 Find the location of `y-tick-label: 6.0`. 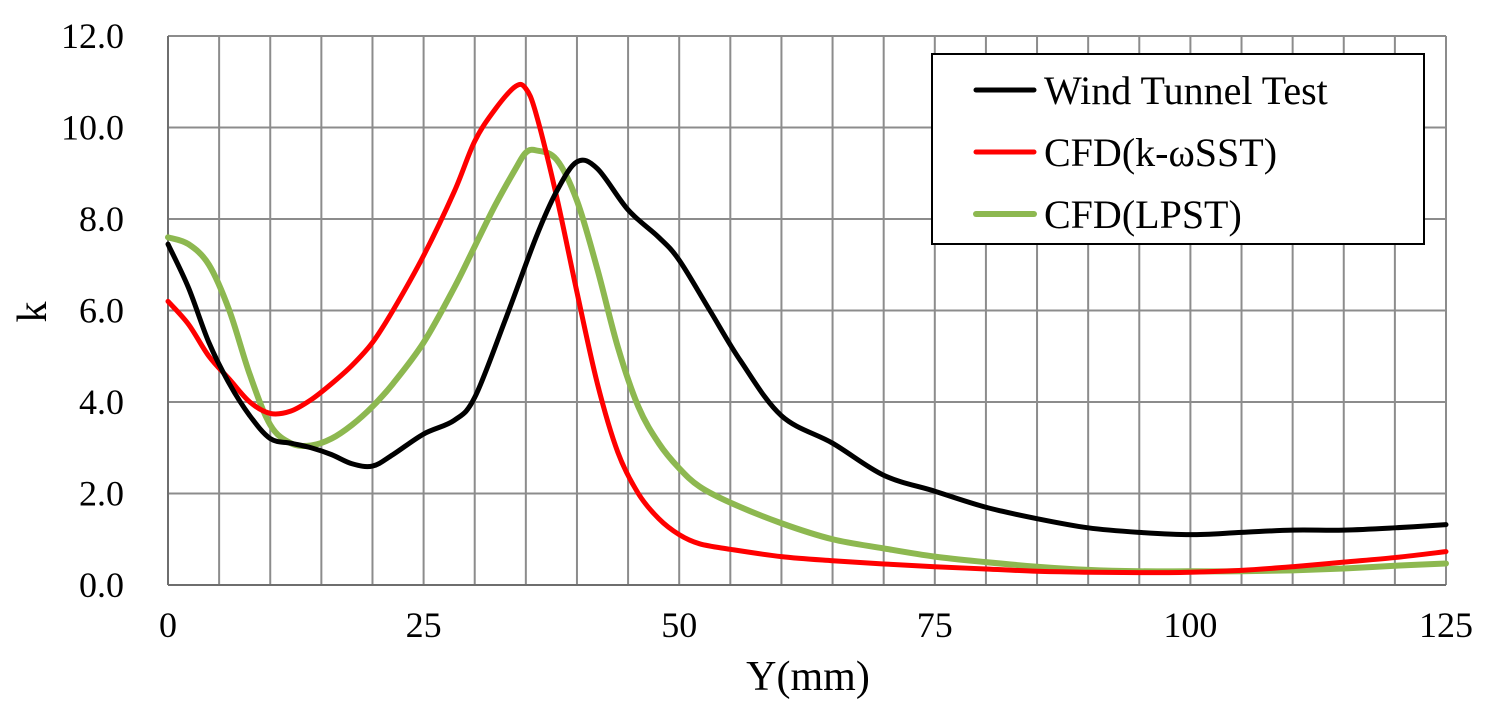

y-tick-label: 6.0 is located at coordinates (101, 311).